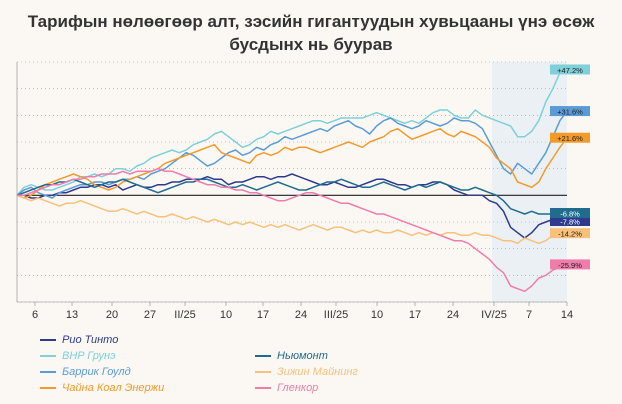 The width and height of the screenshot is (622, 404). Describe the element at coordinates (184, 315) in the screenshot. I see `x-tick-label: II/25` at that location.